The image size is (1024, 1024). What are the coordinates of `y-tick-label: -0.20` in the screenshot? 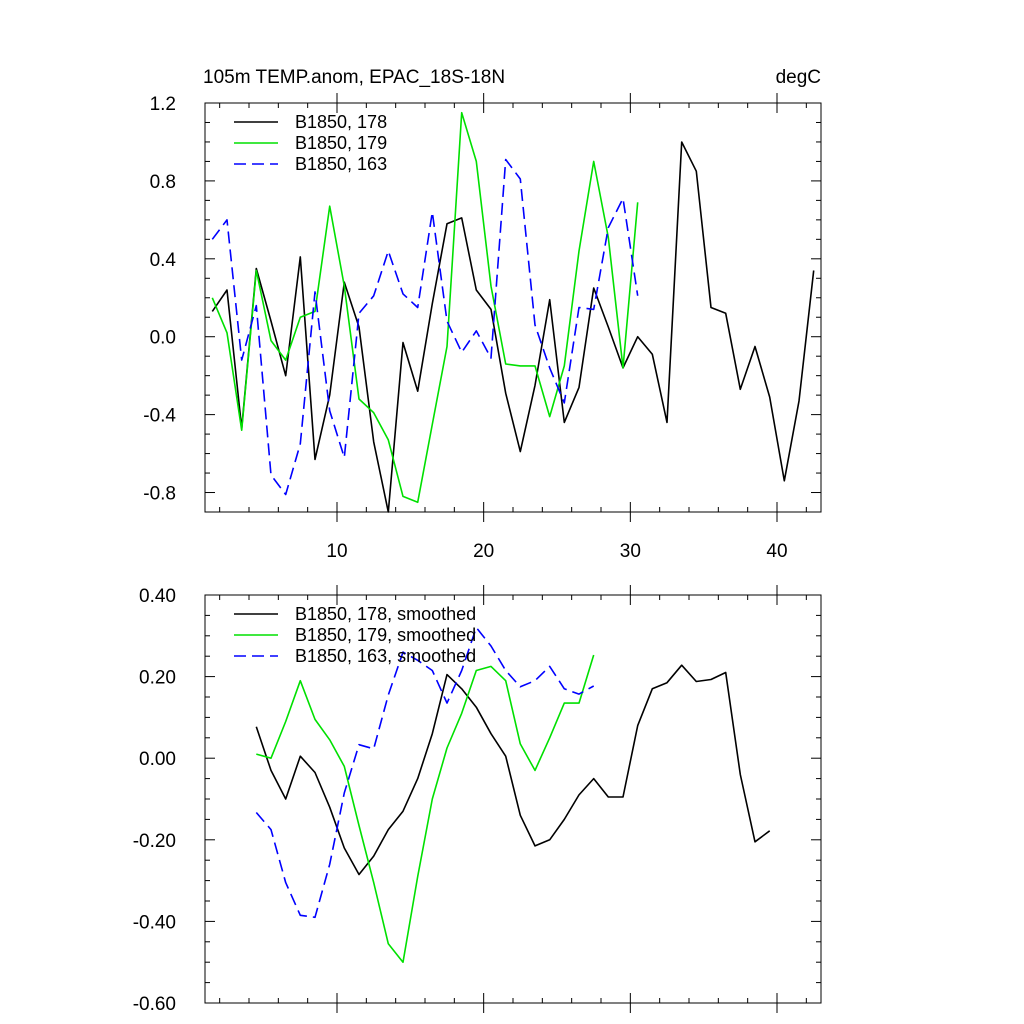 It's located at (154, 841).